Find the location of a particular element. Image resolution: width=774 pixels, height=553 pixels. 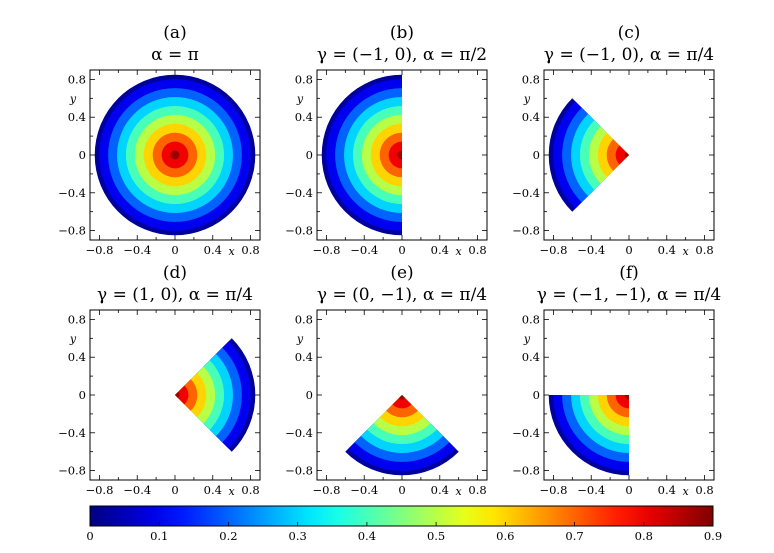

colorbar-tick-label: 0 is located at coordinates (89, 536).